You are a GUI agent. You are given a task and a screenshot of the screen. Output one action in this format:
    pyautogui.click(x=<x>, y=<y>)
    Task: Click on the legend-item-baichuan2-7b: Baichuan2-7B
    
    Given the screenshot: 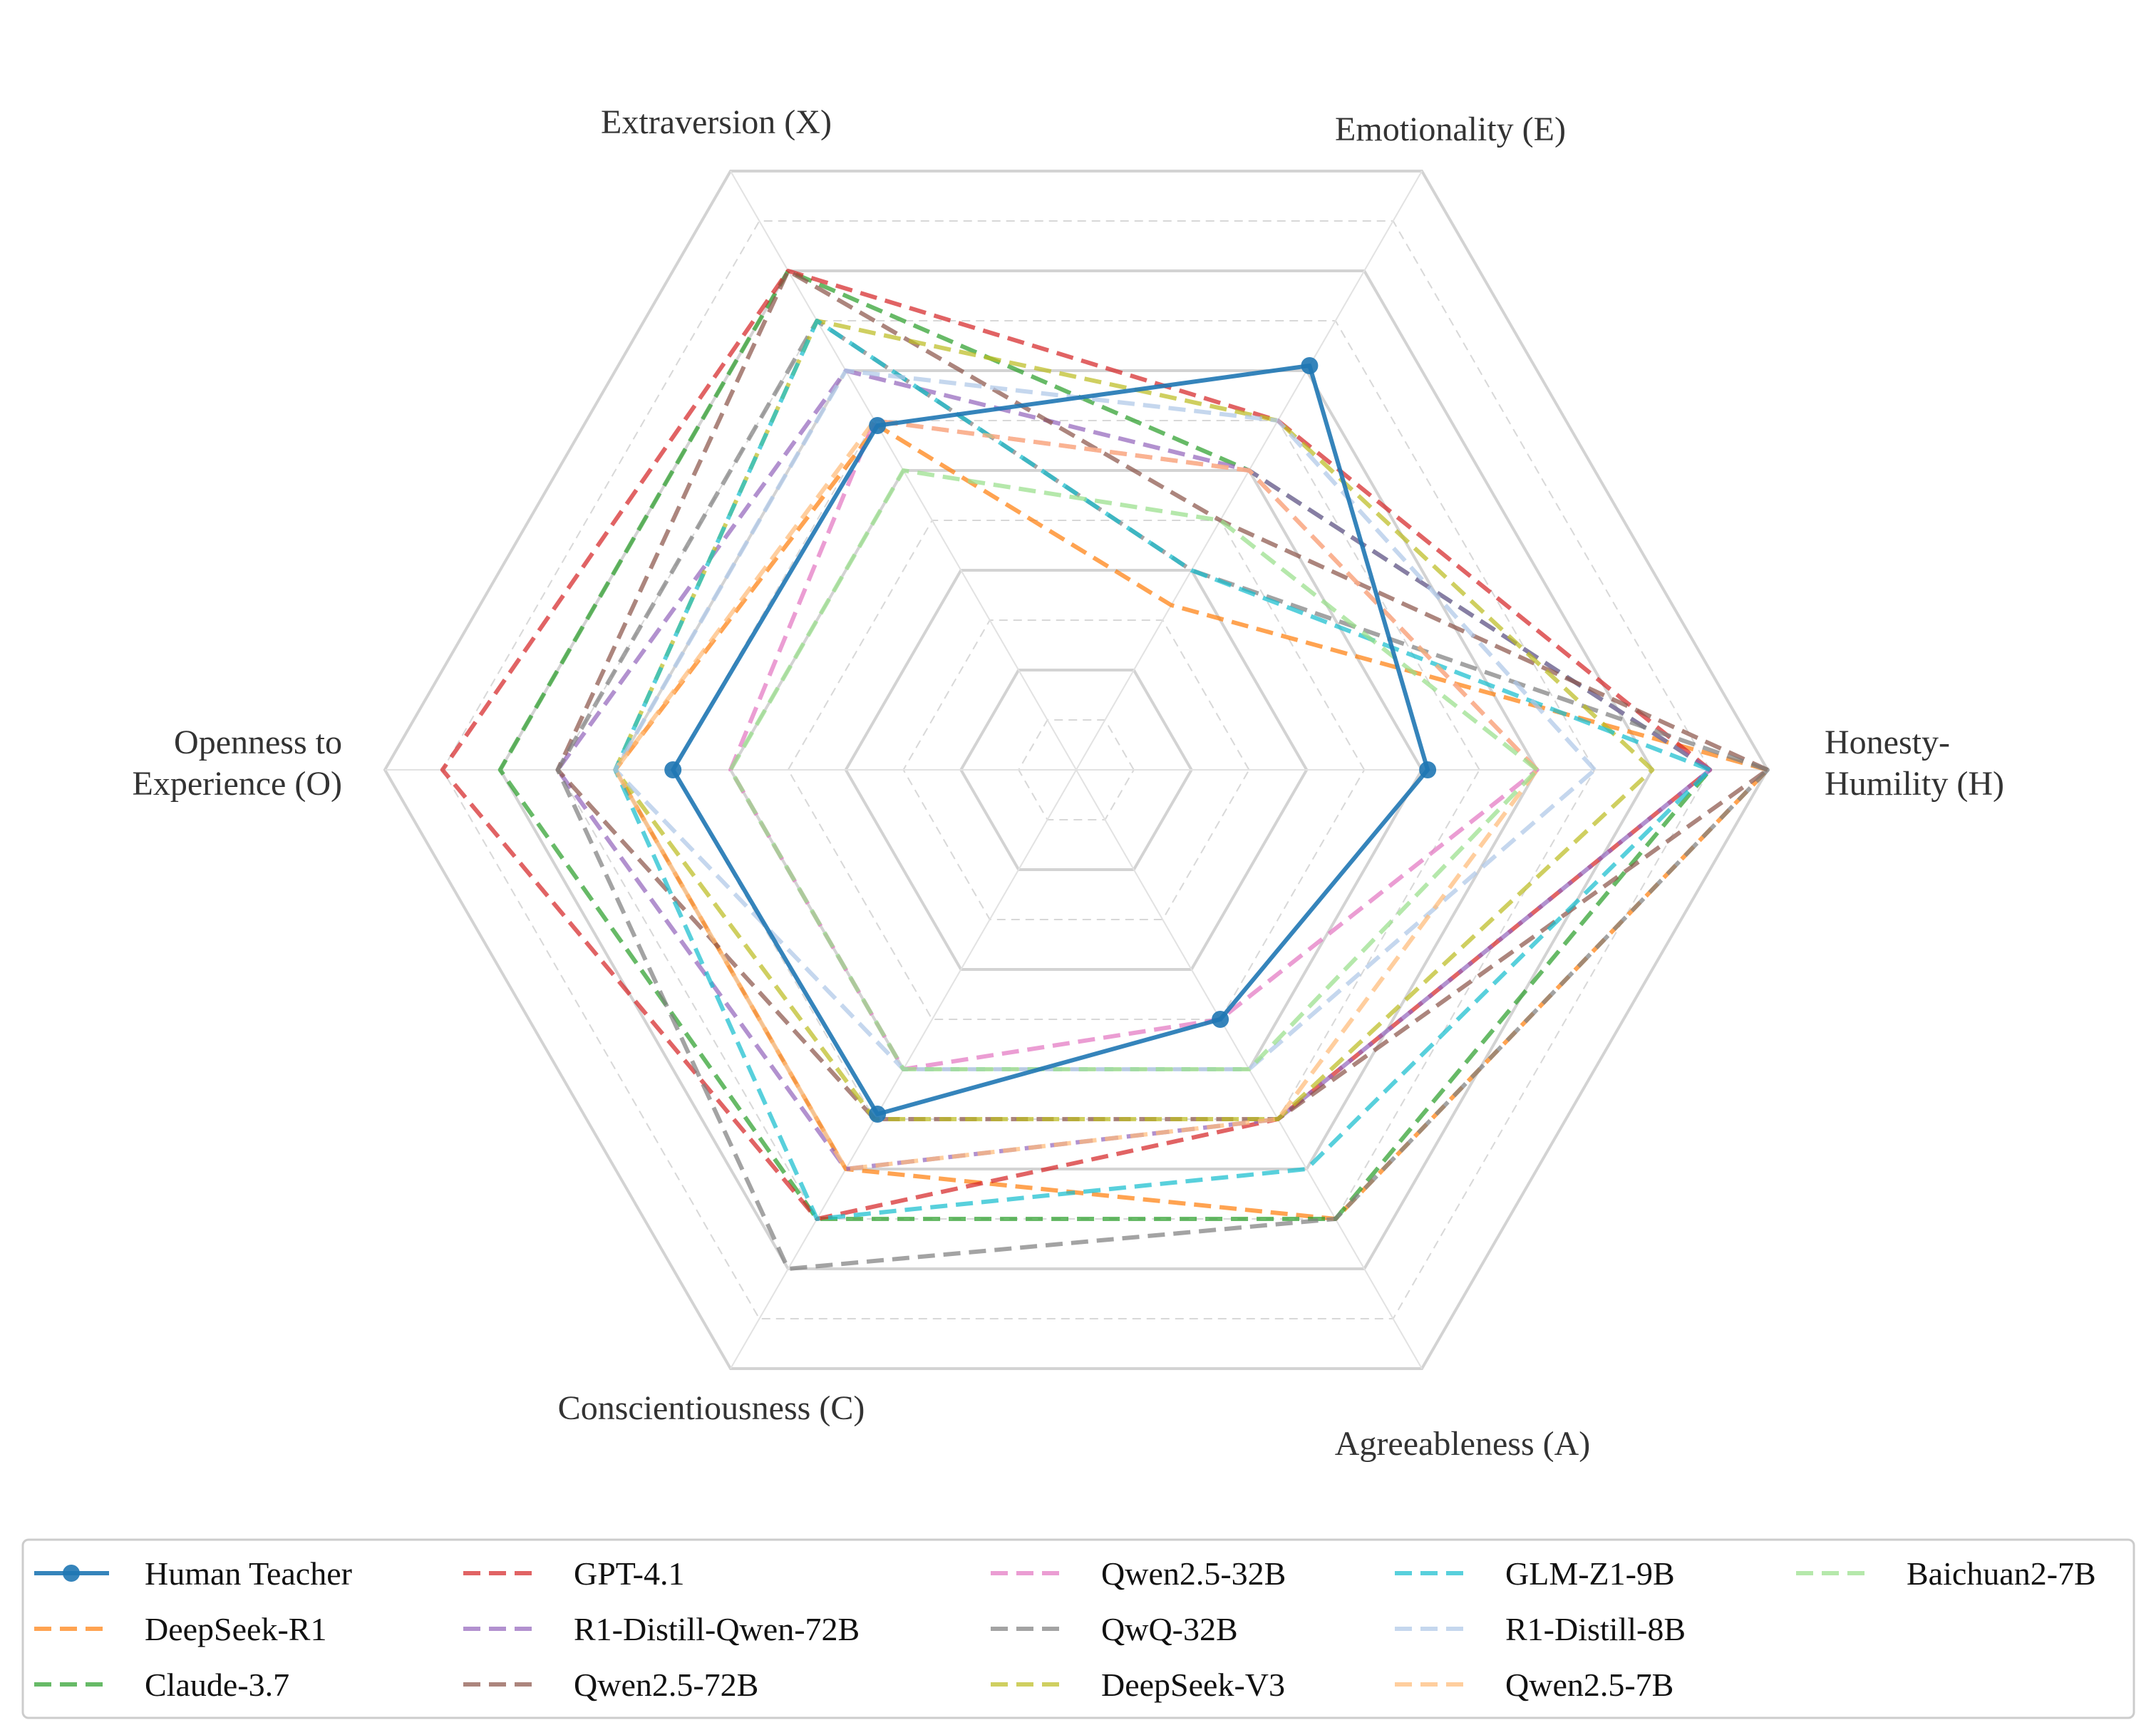 What is the action you would take?
    pyautogui.click(x=1946, y=1573)
    